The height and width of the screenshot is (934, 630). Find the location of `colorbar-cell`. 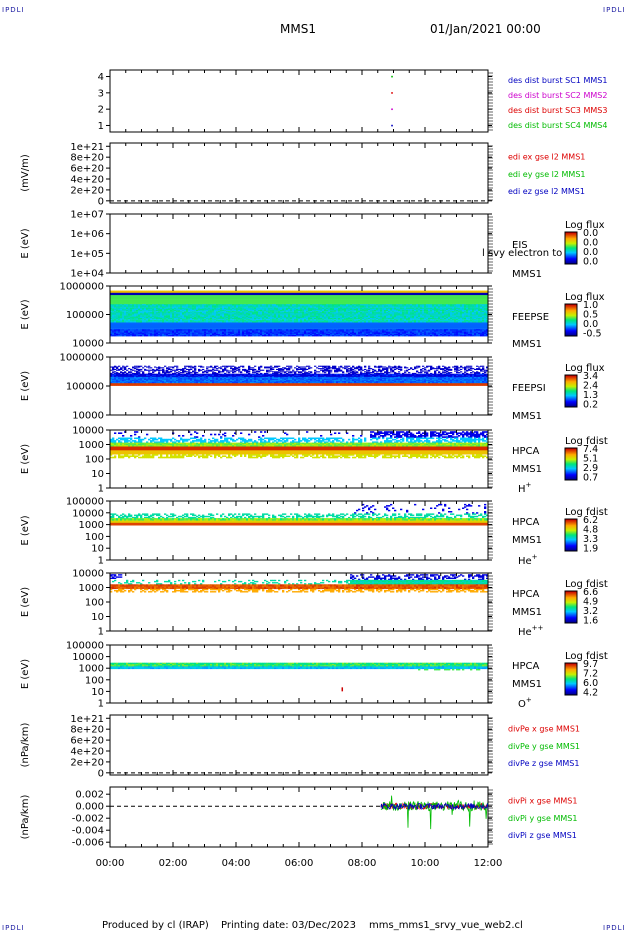

colorbar-cell is located at coordinates (571, 251).